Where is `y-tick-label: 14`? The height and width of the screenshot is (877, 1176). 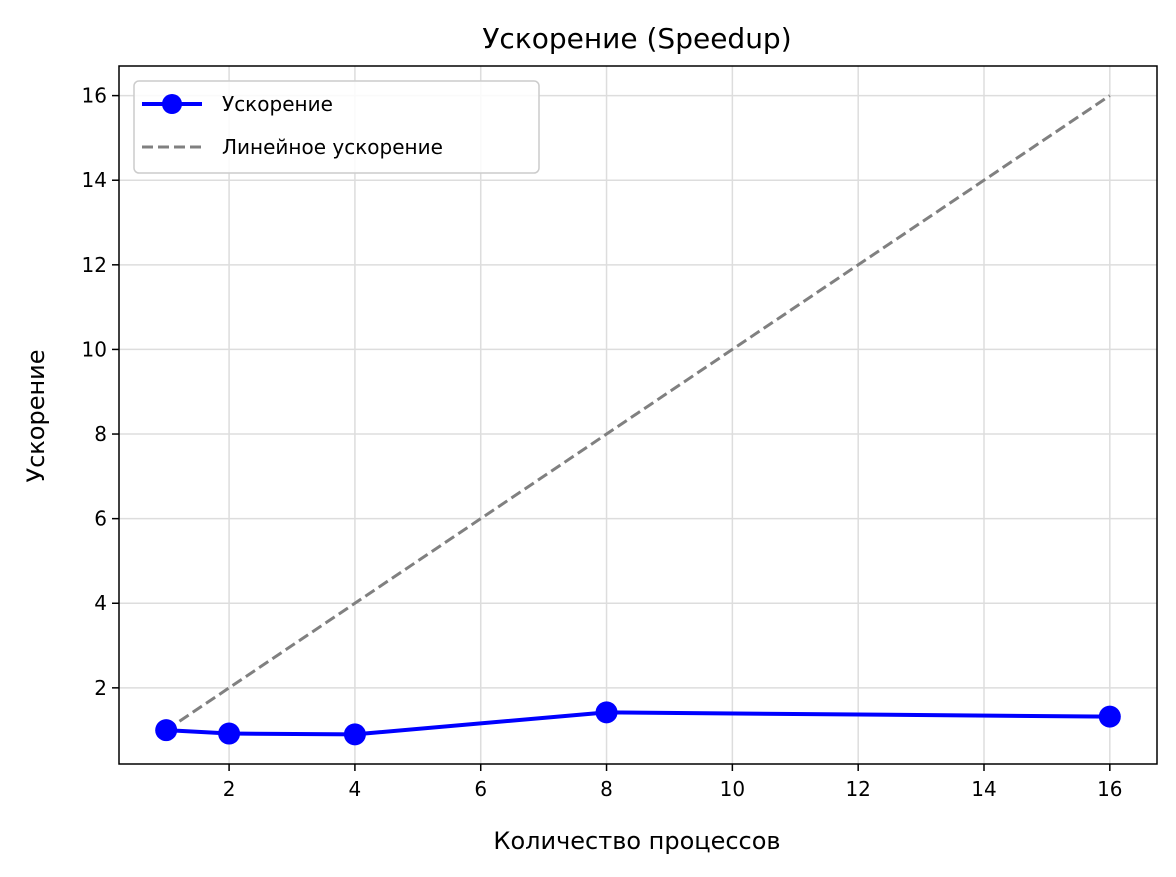
y-tick-label: 14 is located at coordinates (94, 180).